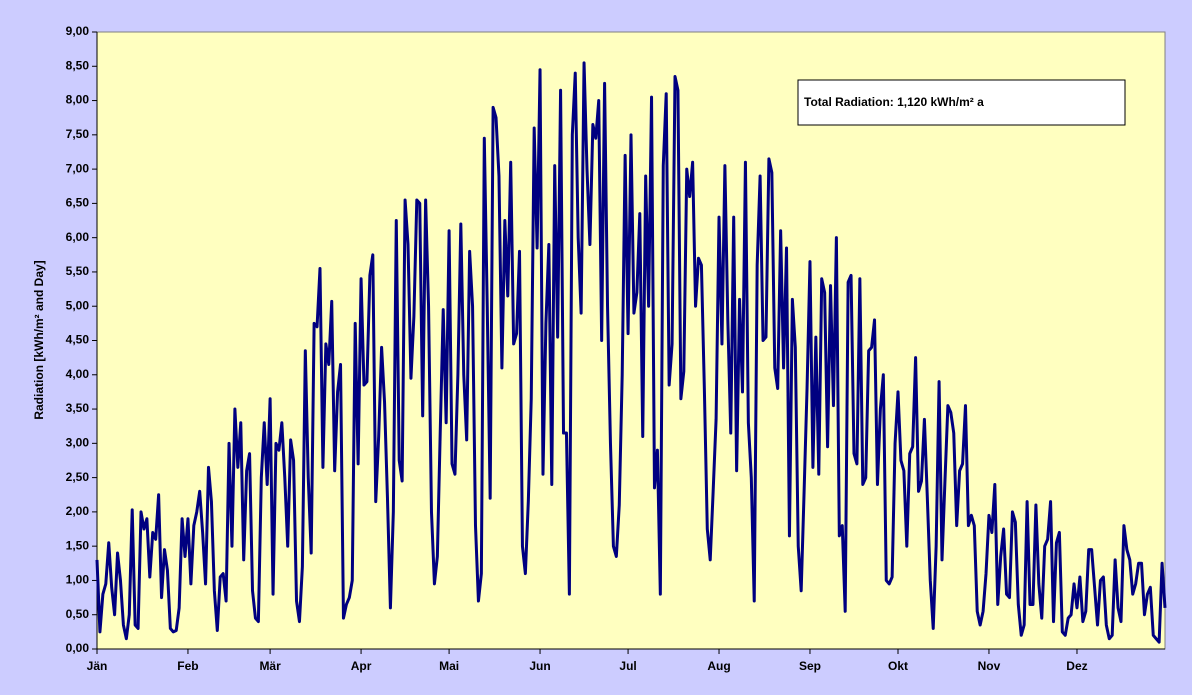 Image resolution: width=1192 pixels, height=695 pixels. I want to click on y-tick-label: 1,00, so click(78, 580).